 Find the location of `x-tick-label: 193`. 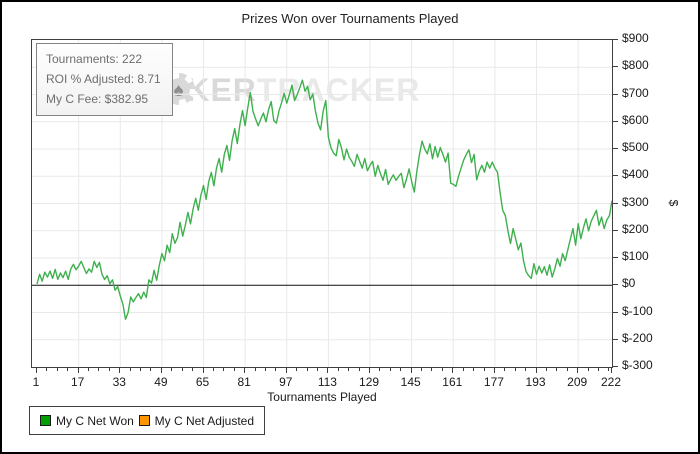

x-tick-label: 193 is located at coordinates (535, 382).